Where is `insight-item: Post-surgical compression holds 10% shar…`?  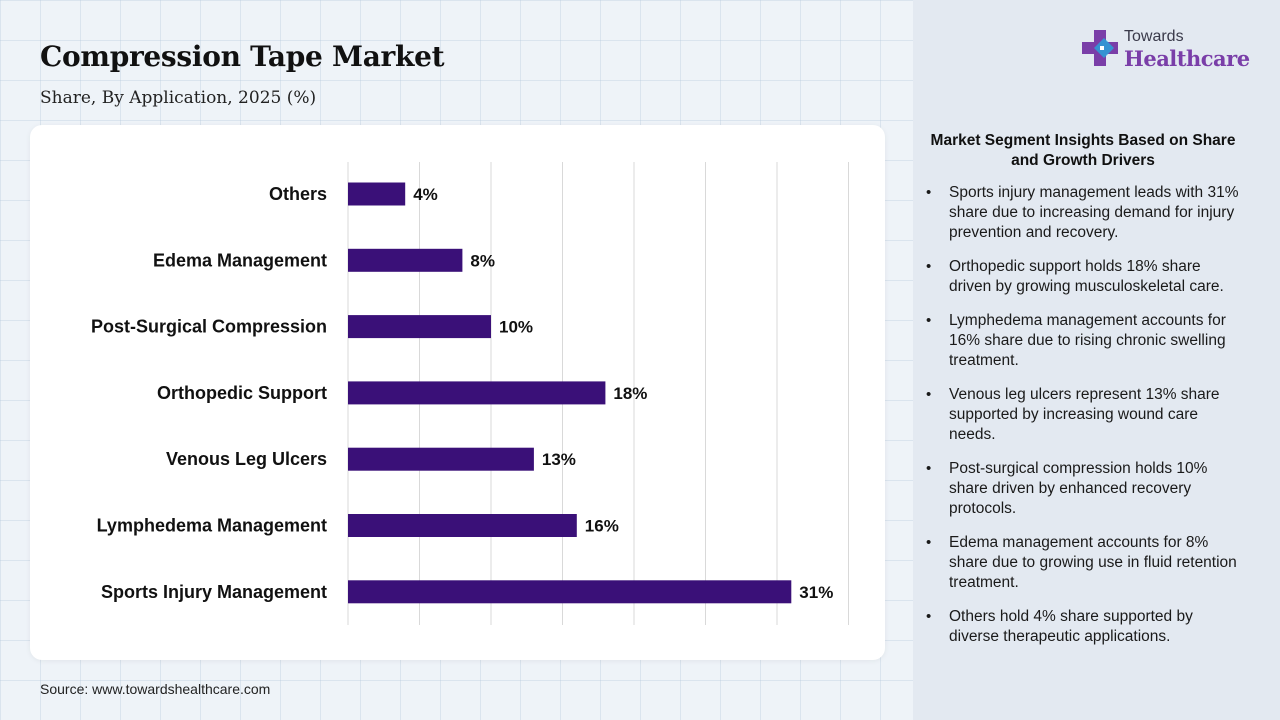 insight-item: Post-surgical compression holds 10% shar… is located at coordinates (1084, 489).